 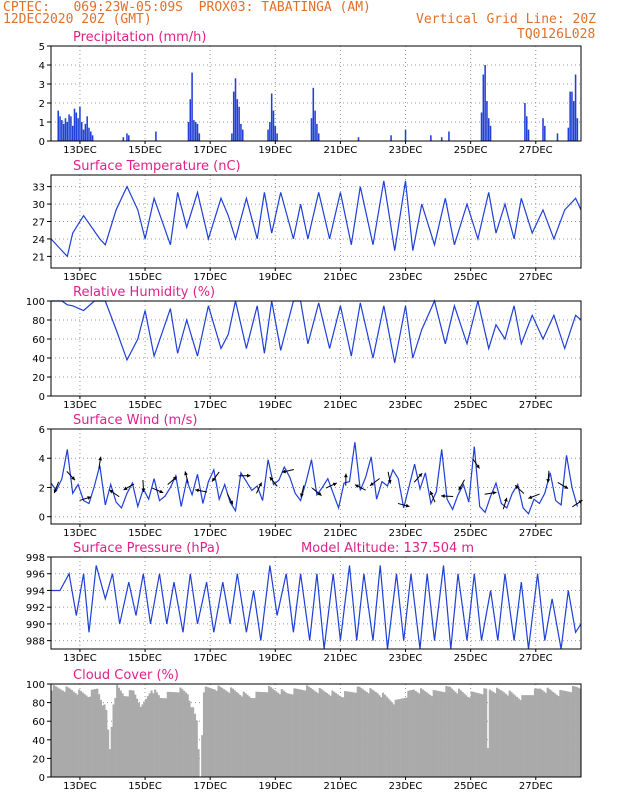 What do you see at coordinates (316, 607) in the screenshot?
I see `series-line` at bounding box center [316, 607].